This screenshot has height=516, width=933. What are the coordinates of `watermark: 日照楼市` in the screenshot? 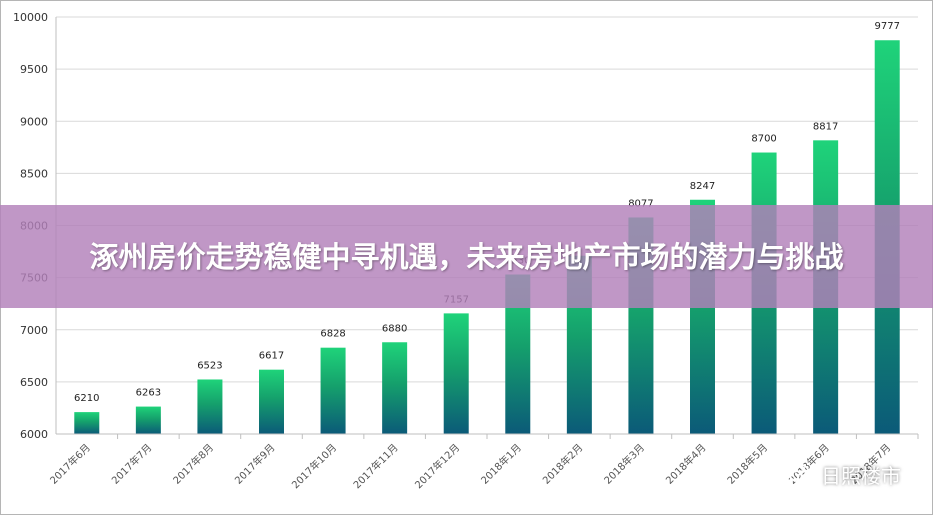 It's located at (844, 474).